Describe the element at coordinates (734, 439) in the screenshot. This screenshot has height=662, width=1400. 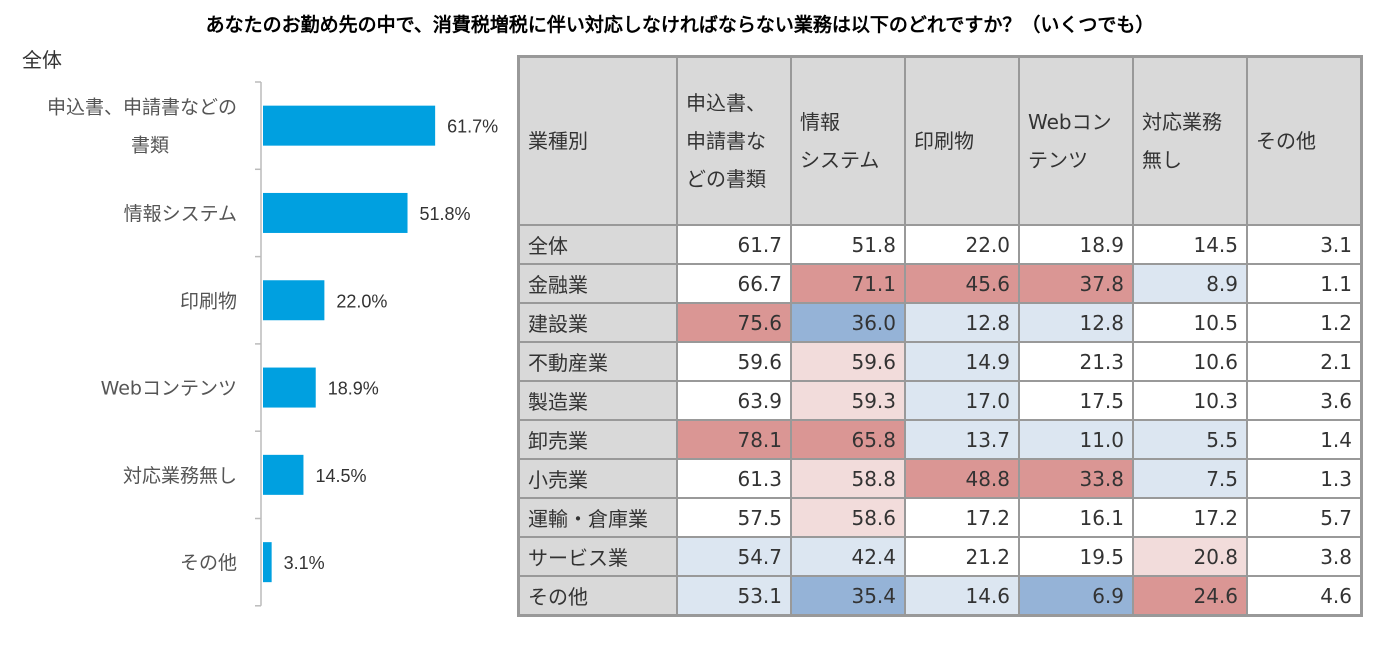
I see `table-cell: 78.1` at that location.